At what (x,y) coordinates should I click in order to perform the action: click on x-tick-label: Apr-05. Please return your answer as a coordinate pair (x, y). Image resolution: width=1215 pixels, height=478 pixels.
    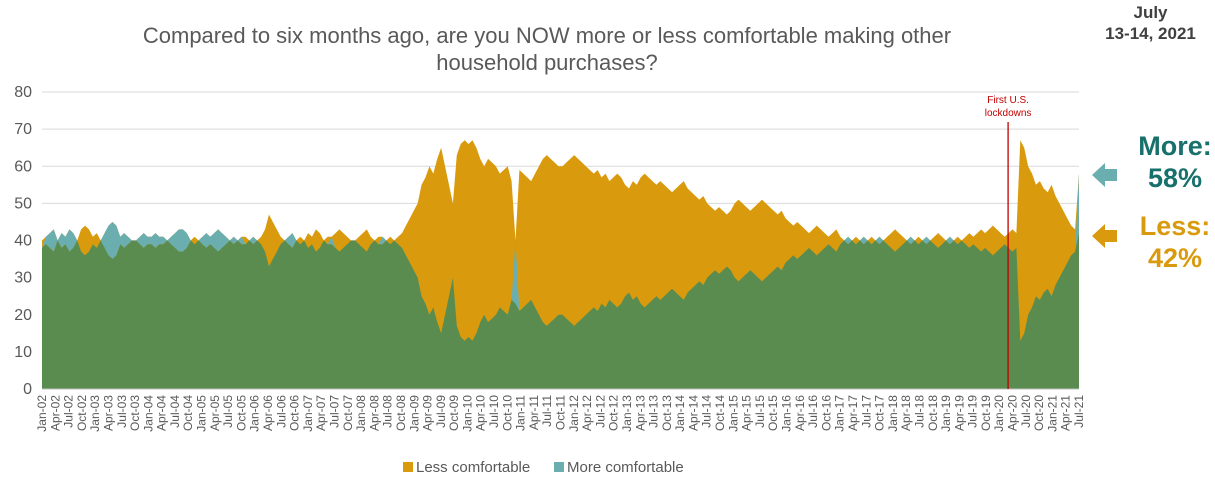
    Looking at the image, I should click on (215, 413).